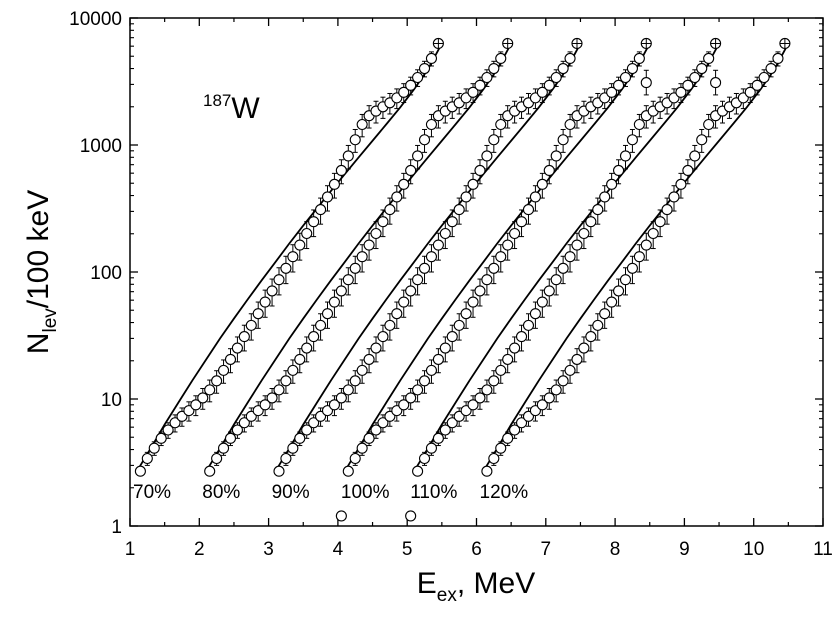  Describe the element at coordinates (152, 492) in the screenshot. I see `series-percent-label: 70%` at that location.